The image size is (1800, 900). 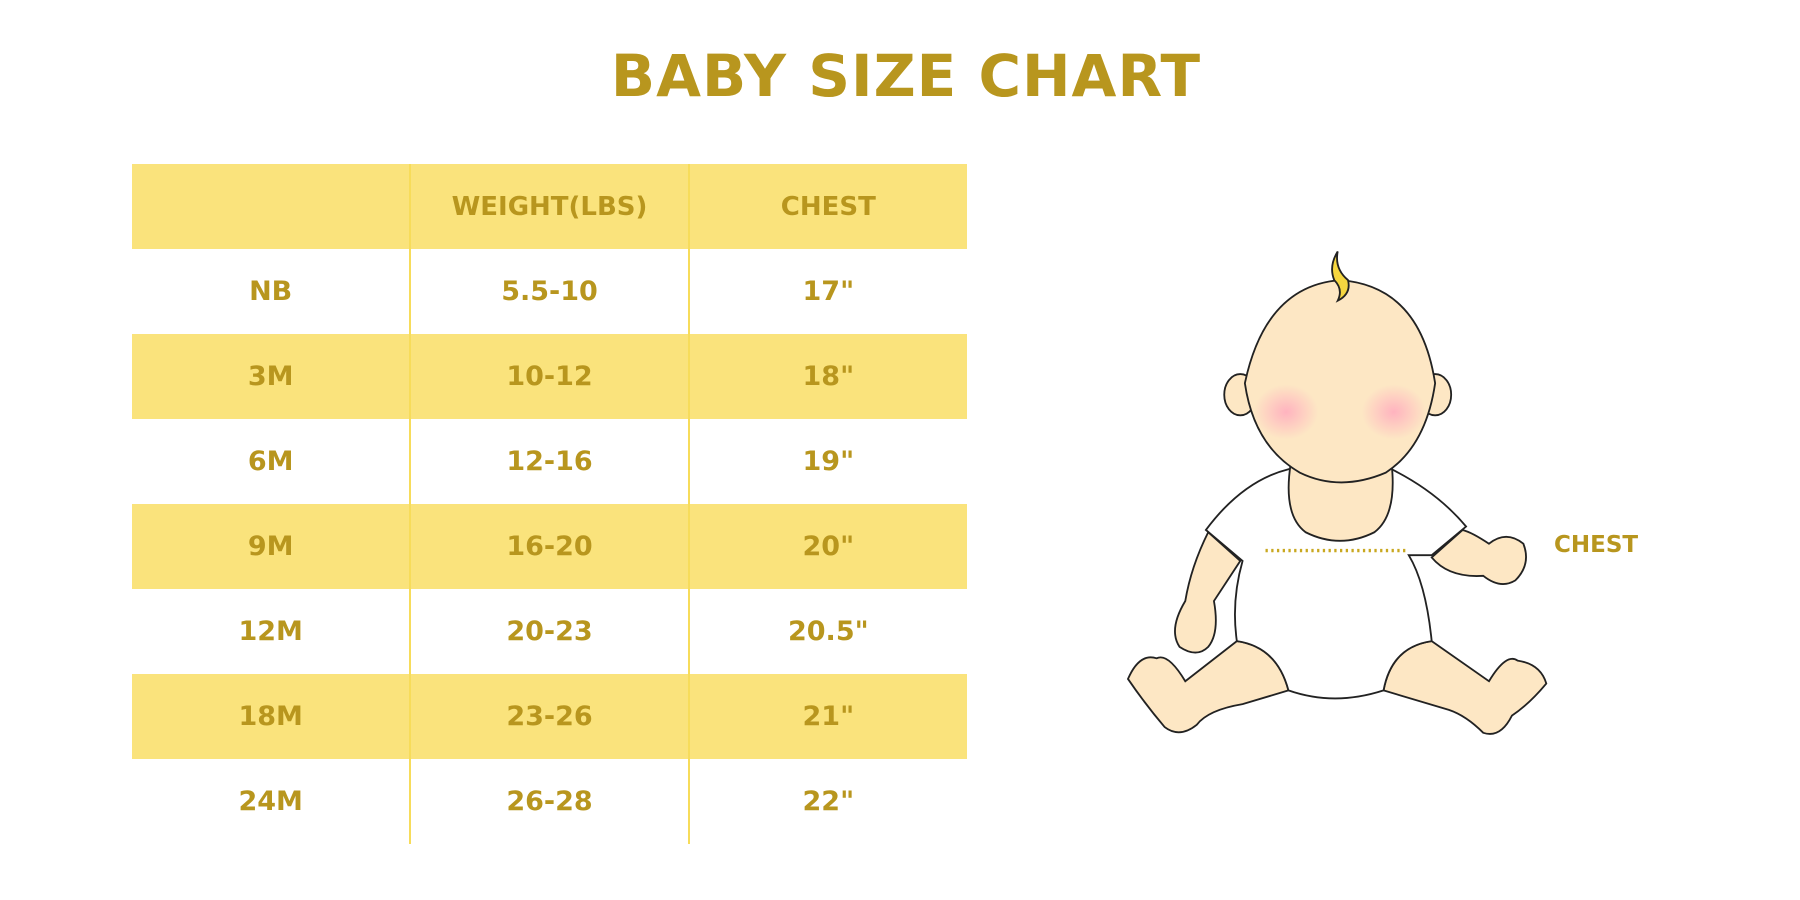 What do you see at coordinates (828, 801) in the screenshot?
I see `chest-cell: 22"` at bounding box center [828, 801].